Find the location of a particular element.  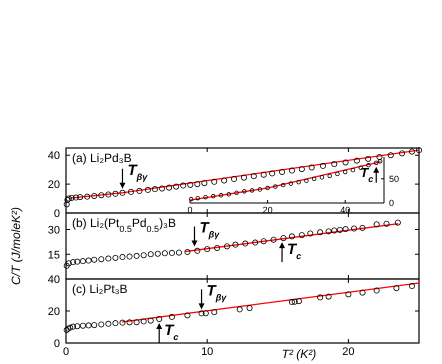

y-tick-label: 20 is located at coordinates (54, 312).